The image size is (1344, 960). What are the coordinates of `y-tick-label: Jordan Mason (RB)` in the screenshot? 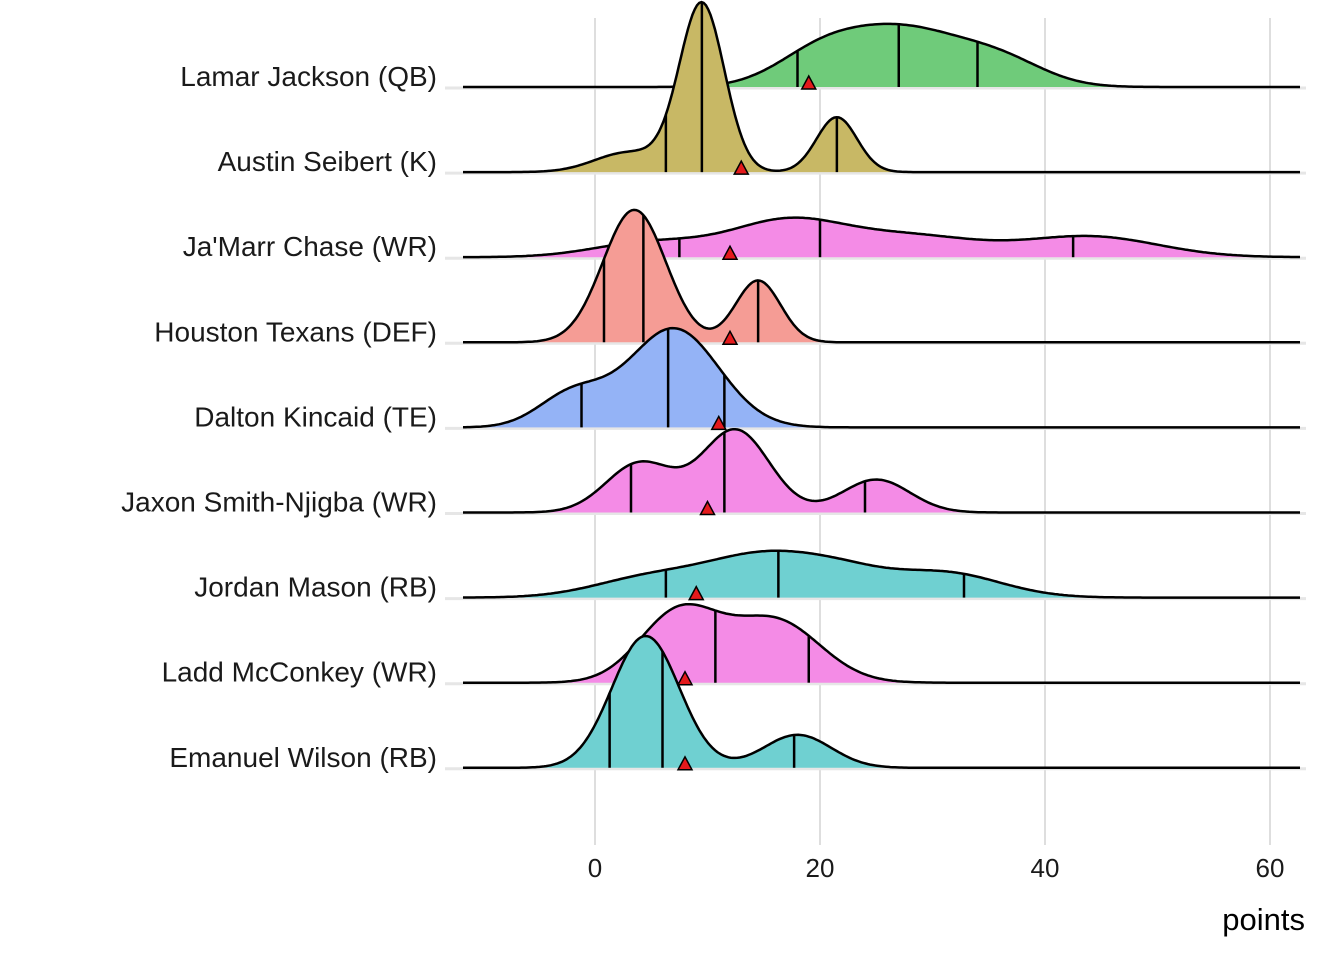 It's located at (315, 587).